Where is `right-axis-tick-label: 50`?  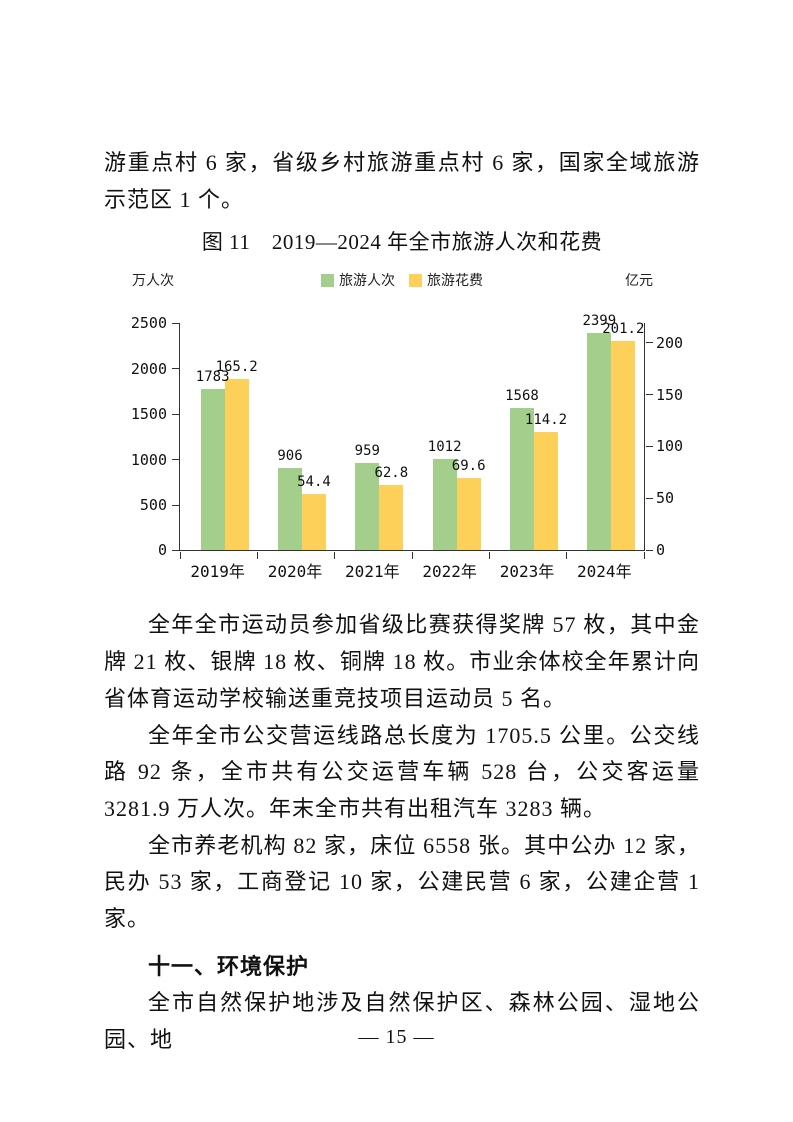
right-axis-tick-label: 50 is located at coordinates (665, 498).